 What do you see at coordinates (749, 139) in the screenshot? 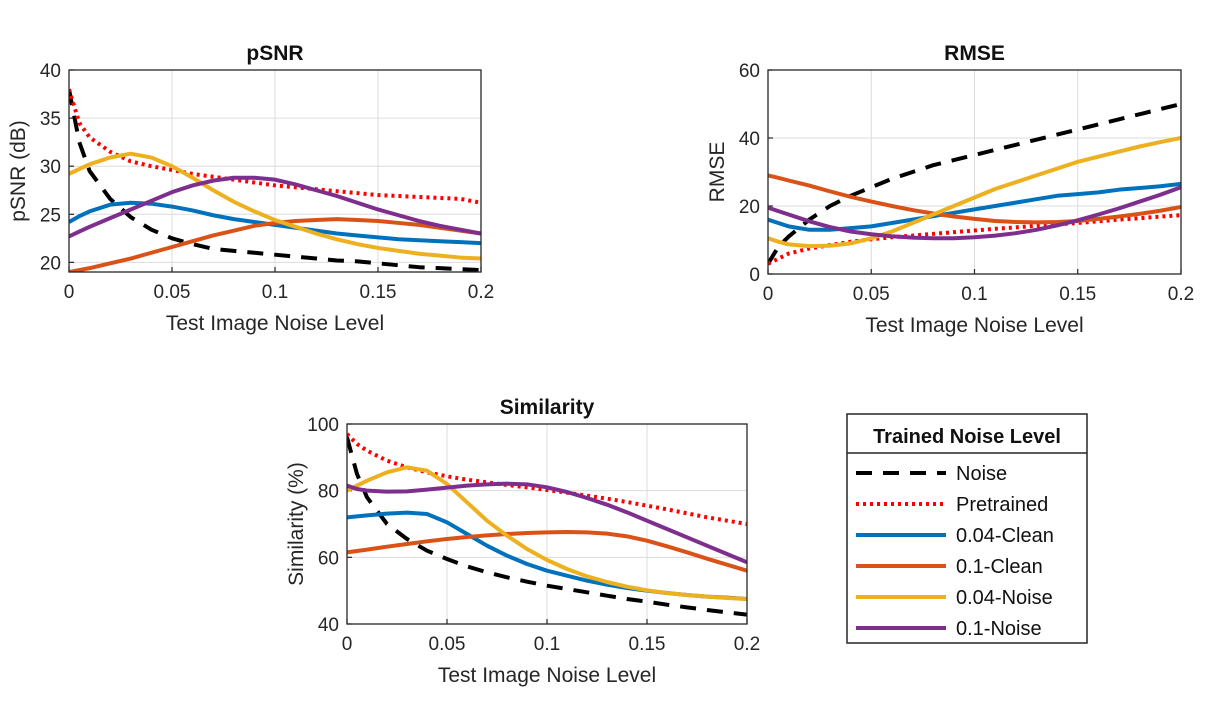
I see `rmse-ytick-label: 40` at bounding box center [749, 139].